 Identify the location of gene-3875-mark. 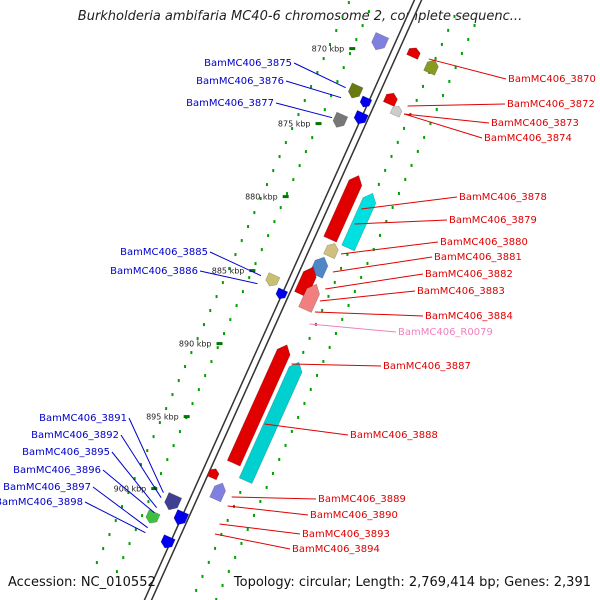
(355, 90).